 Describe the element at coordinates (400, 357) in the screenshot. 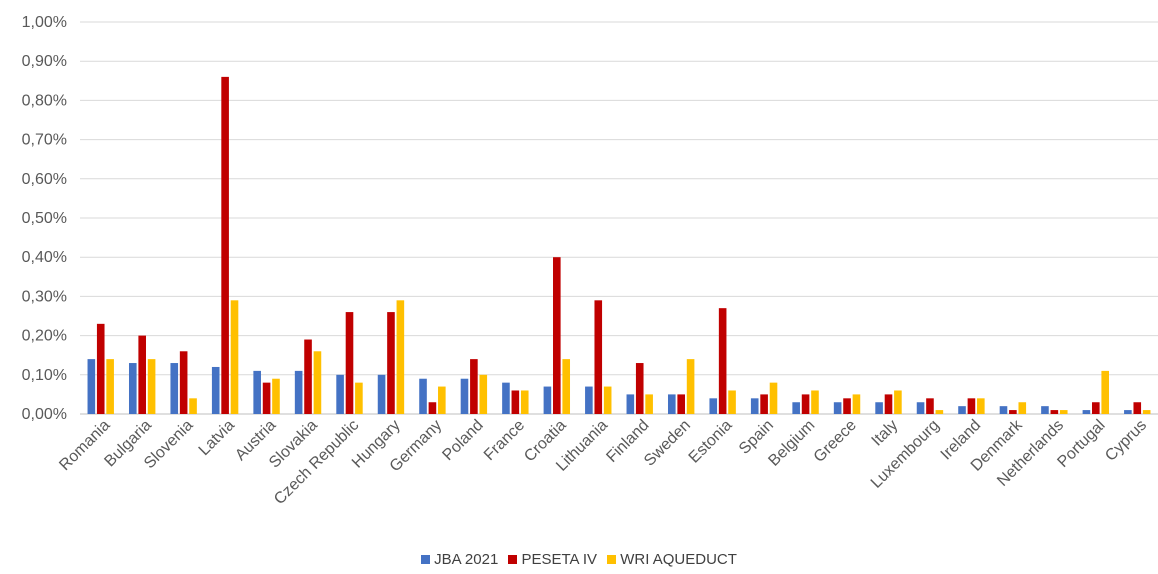

I see `bar-hungary-wri-aqueduct` at that location.